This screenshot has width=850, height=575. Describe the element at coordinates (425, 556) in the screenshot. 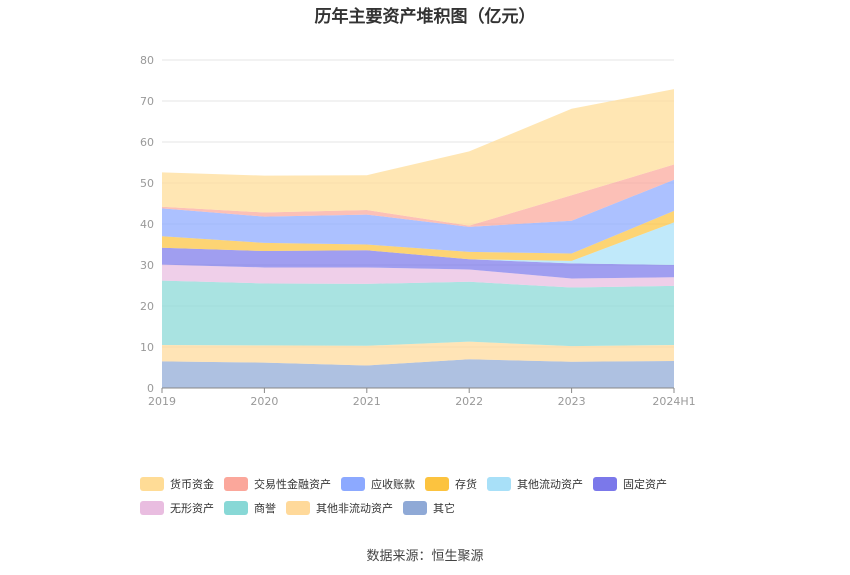

I see `source-note: 数据来源：恒生聚源` at that location.